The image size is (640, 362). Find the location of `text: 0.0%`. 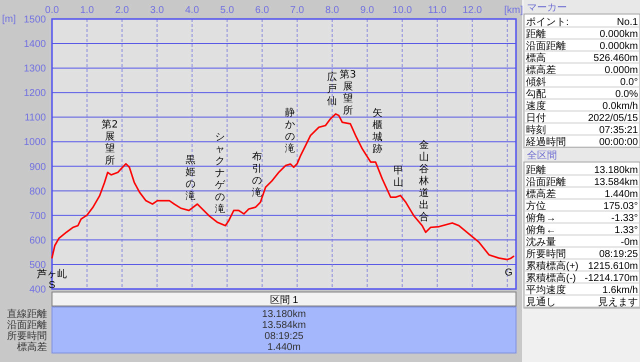

text: 0.0% is located at coordinates (626, 94).